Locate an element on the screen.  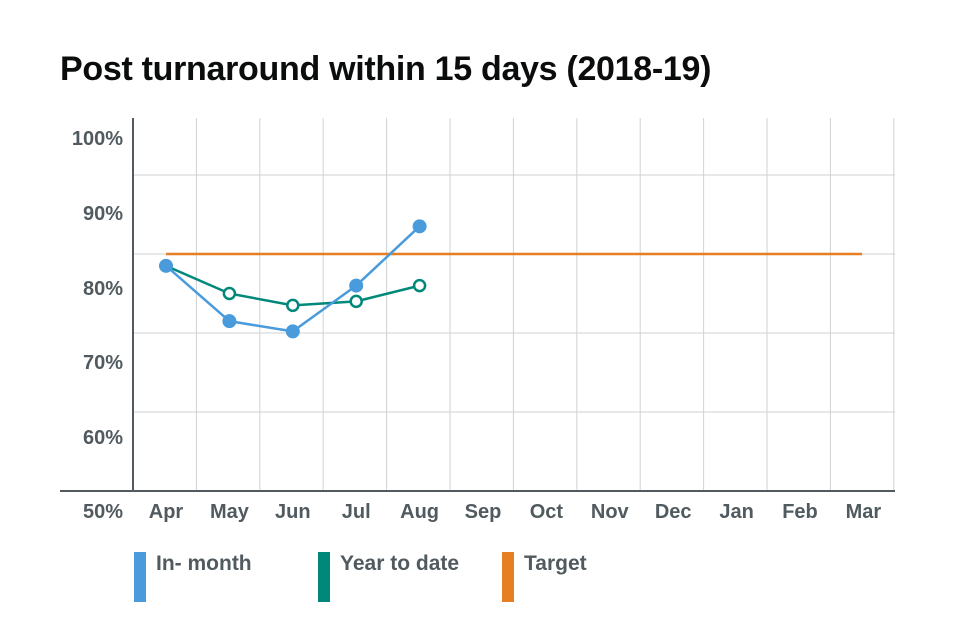
legend-label: In- month is located at coordinates (204, 563).